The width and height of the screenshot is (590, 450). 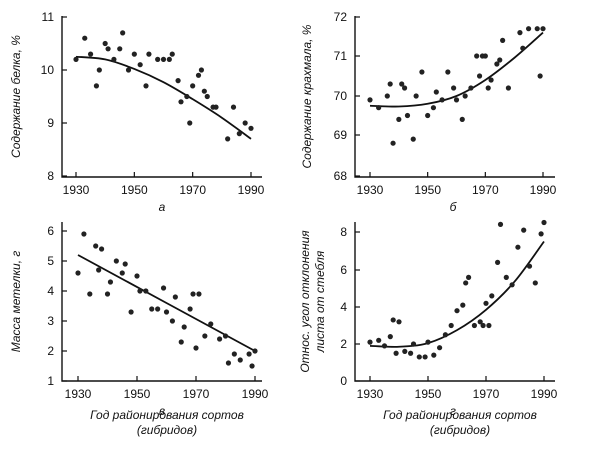 I want to click on panel-1-xtick-label: 1990, so click(x=251, y=190).